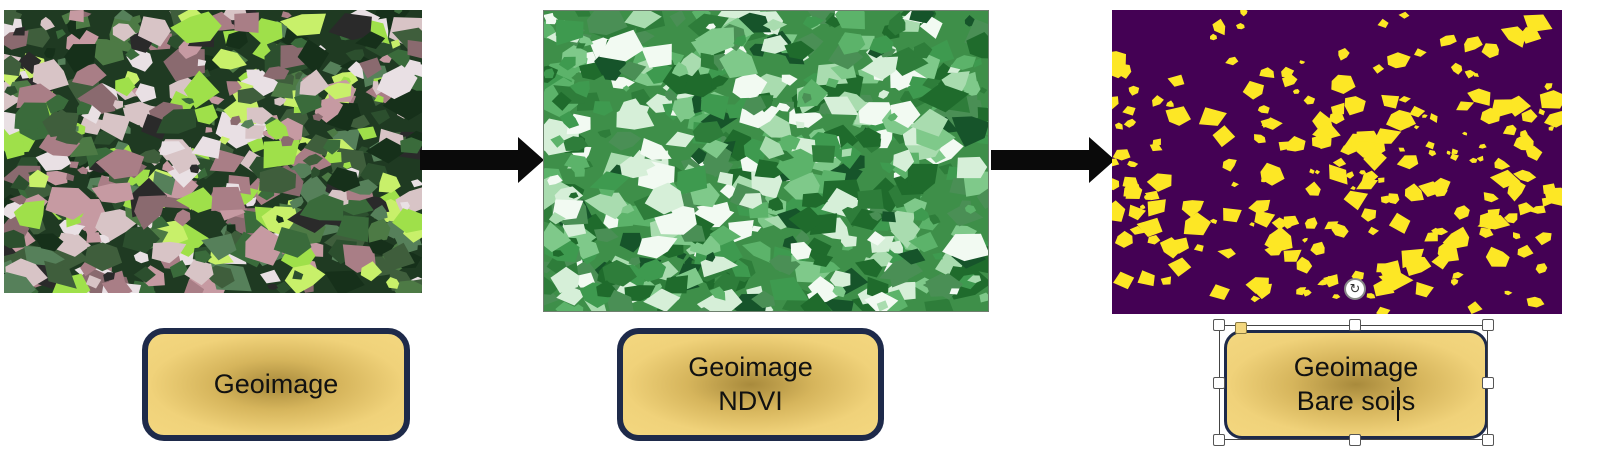  What do you see at coordinates (750, 400) in the screenshot?
I see `label-line-2: NDVI` at bounding box center [750, 400].